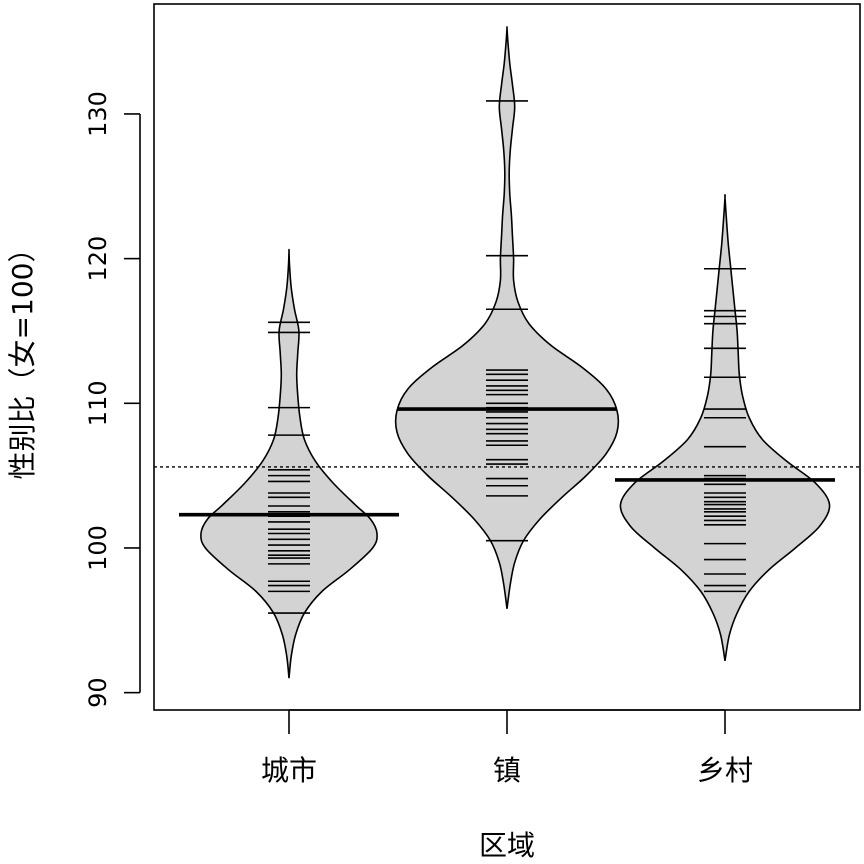  I want to click on x-category-label: 镇, so click(507, 770).